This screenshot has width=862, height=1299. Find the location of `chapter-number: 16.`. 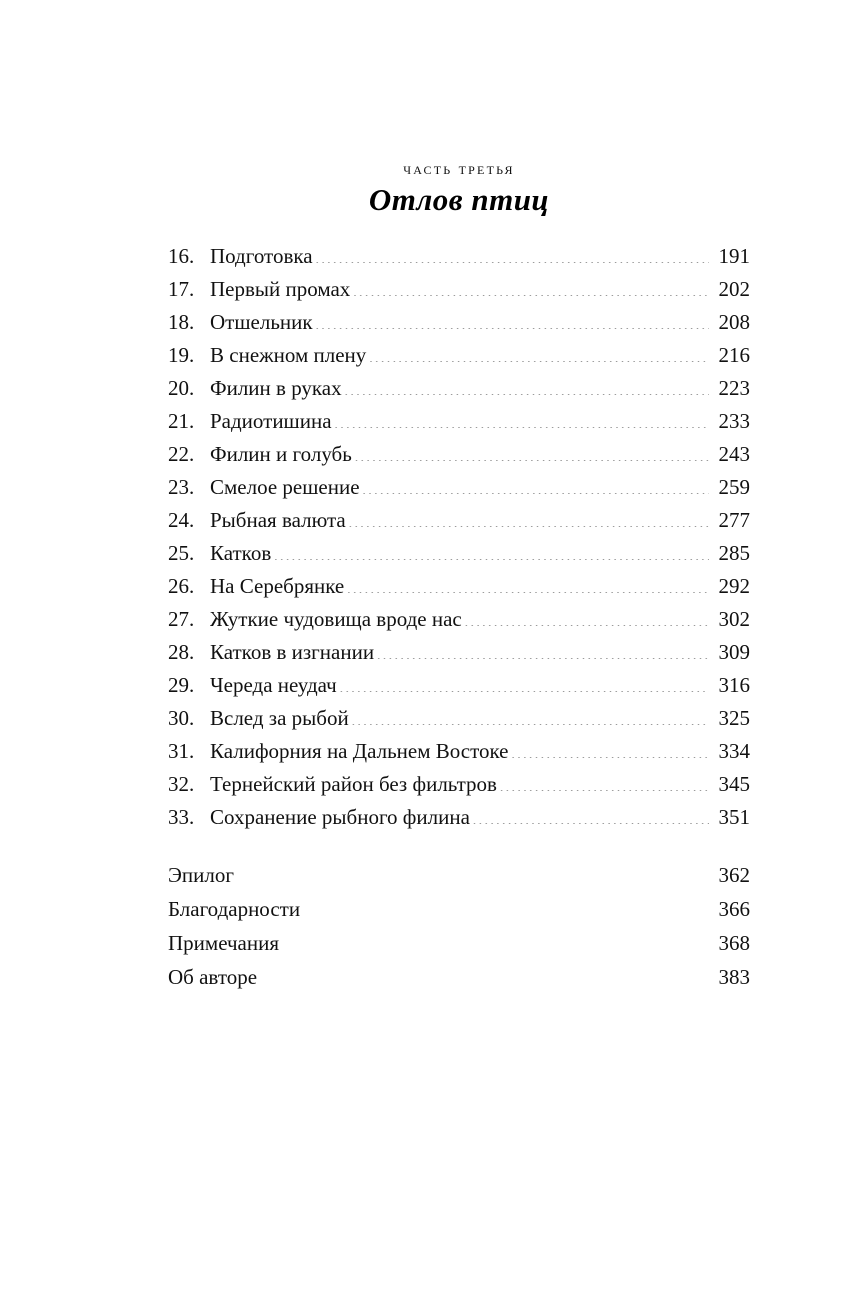

chapter-number: 16. is located at coordinates (181, 255).